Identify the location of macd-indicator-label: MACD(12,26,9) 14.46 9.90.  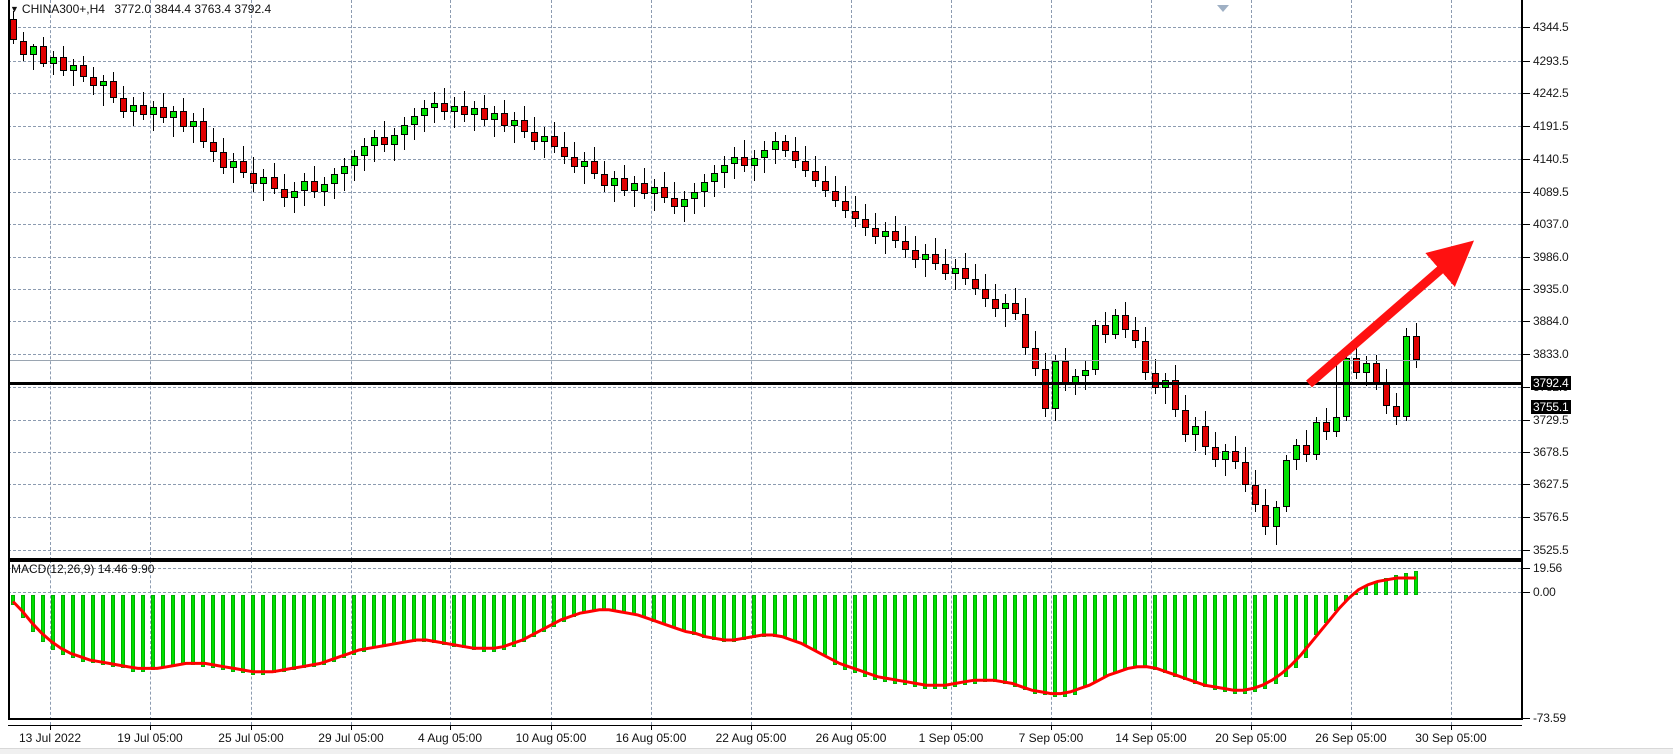
(83, 569).